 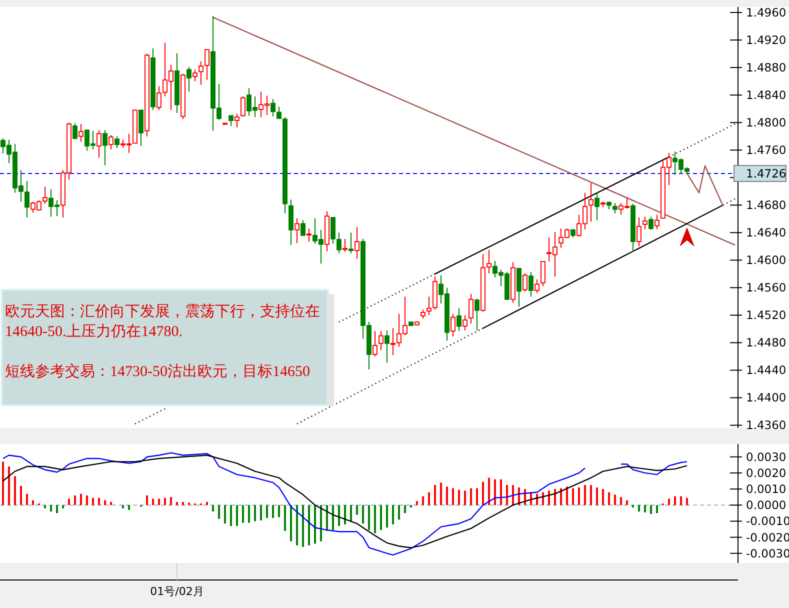 What do you see at coordinates (766, 123) in the screenshot?
I see `y-tick-label: 1.4800` at bounding box center [766, 123].